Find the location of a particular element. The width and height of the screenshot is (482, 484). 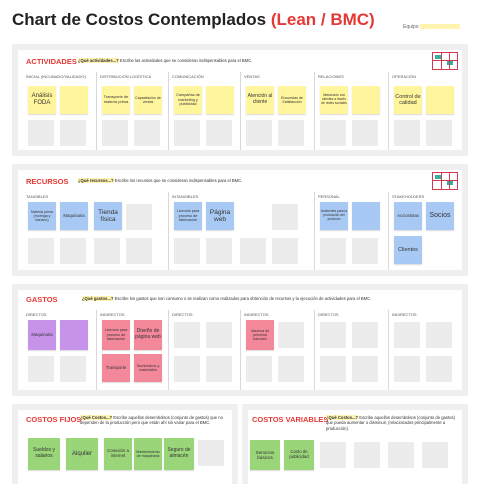

gastos-col-directos-2: DIRECTOS is located at coordinates (182, 314).